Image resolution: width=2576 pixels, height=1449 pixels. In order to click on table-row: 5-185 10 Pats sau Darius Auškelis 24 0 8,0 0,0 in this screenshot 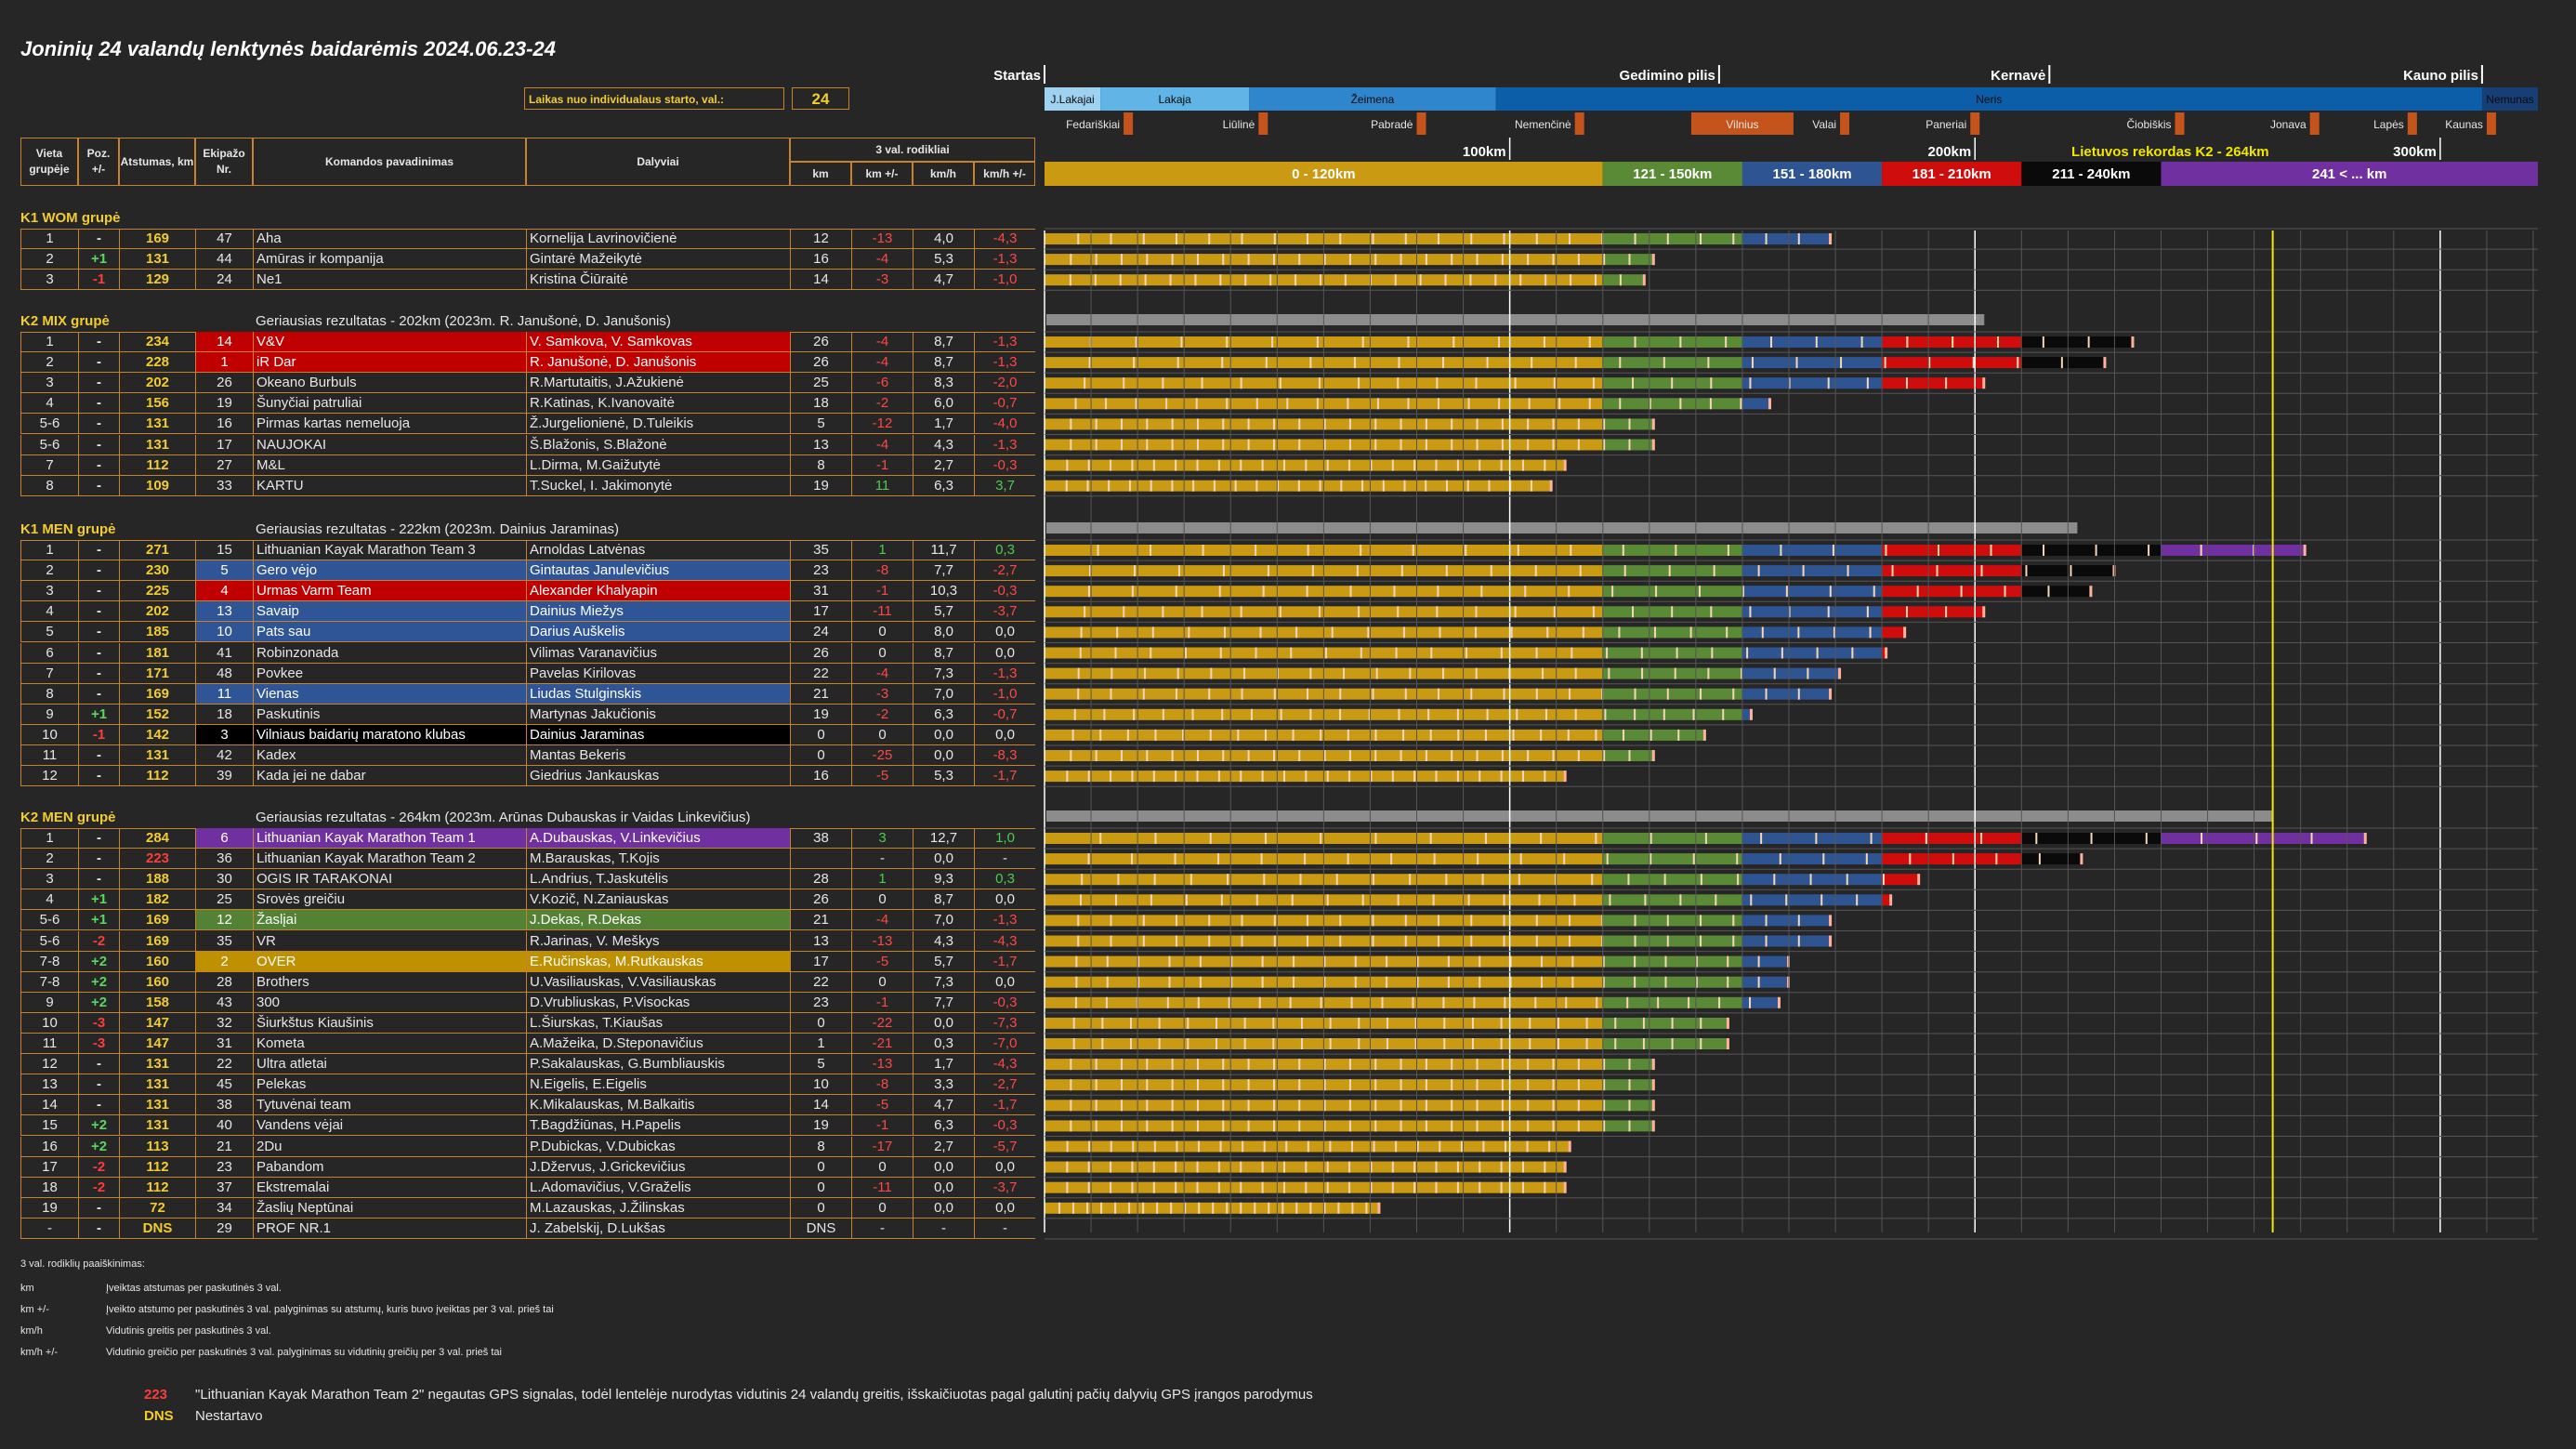, I will do `click(527, 632)`.